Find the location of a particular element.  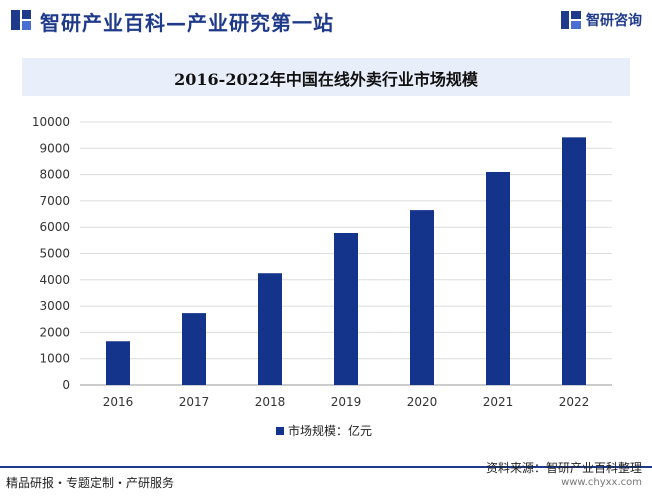

y-tick-label: 7000 is located at coordinates (54, 201).